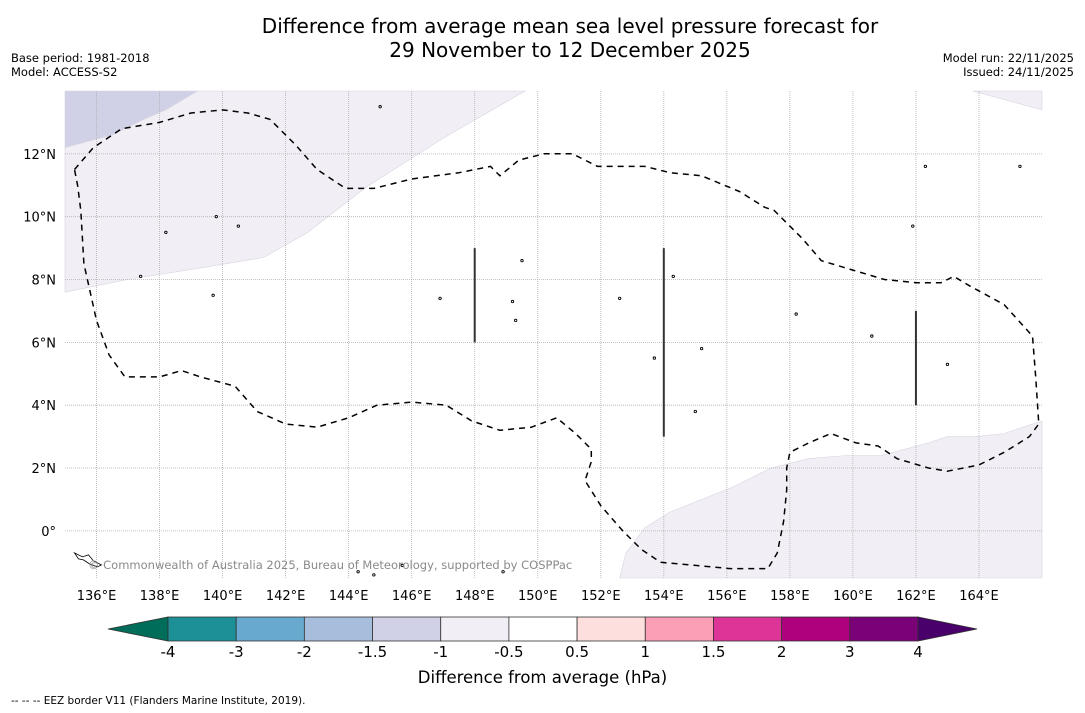  Describe the element at coordinates (160, 596) in the screenshot. I see `lon-tick-label: 138°E` at that location.